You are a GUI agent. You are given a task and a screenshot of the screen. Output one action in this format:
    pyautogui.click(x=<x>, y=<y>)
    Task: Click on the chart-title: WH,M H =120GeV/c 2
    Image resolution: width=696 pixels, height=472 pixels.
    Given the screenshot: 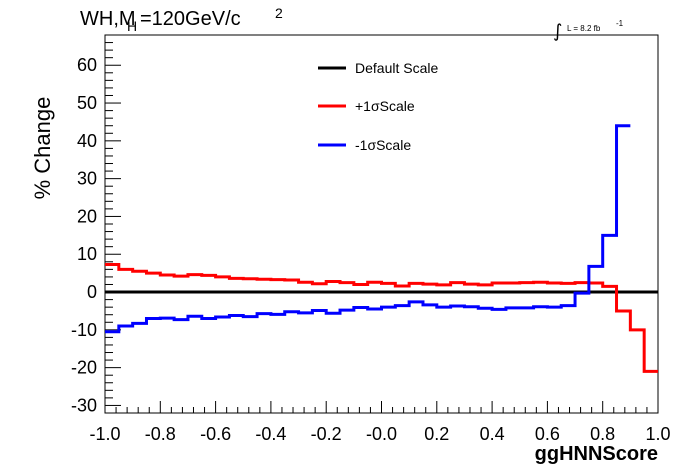 What is the action you would take?
    pyautogui.click(x=181, y=19)
    